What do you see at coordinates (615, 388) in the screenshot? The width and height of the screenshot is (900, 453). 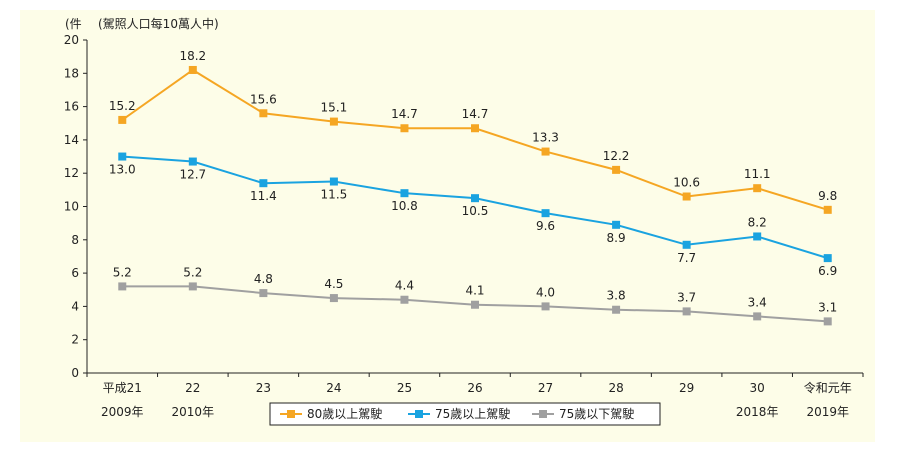 I see `x-tick-label: 28` at bounding box center [615, 388].